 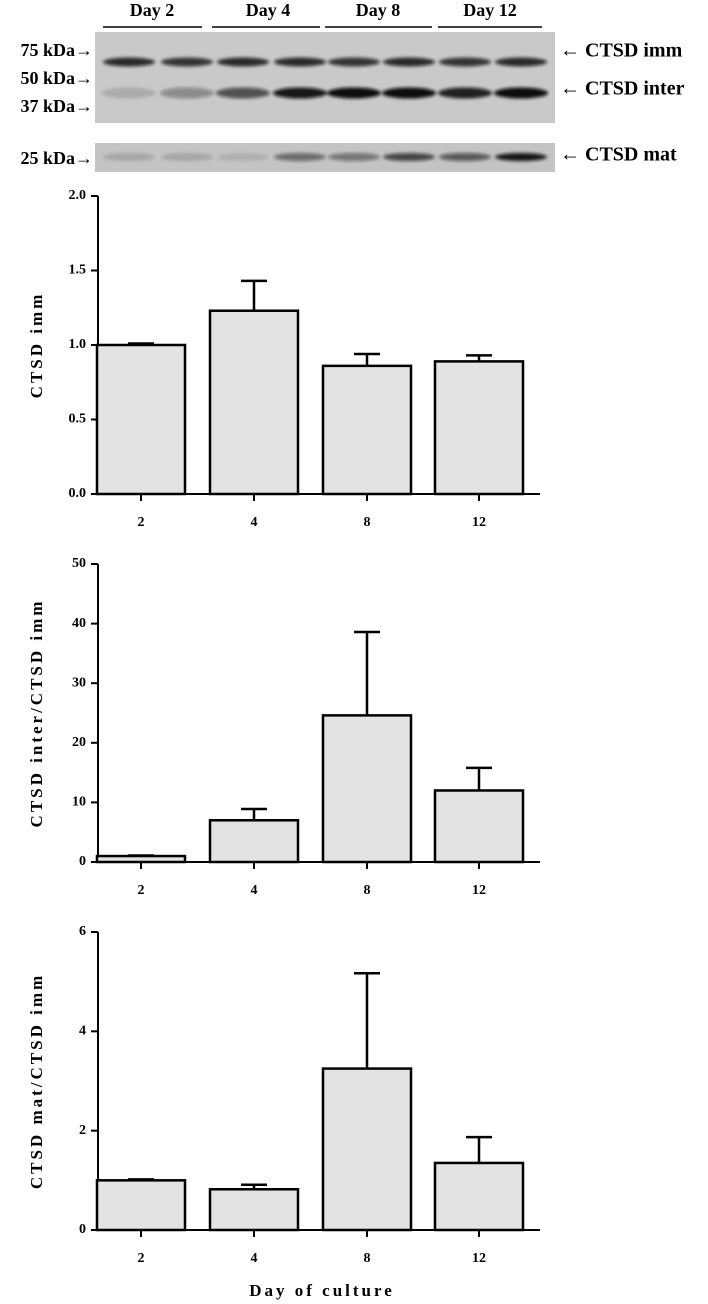 What do you see at coordinates (82, 1031) in the screenshot?
I see `y-tick-label: 4` at bounding box center [82, 1031].